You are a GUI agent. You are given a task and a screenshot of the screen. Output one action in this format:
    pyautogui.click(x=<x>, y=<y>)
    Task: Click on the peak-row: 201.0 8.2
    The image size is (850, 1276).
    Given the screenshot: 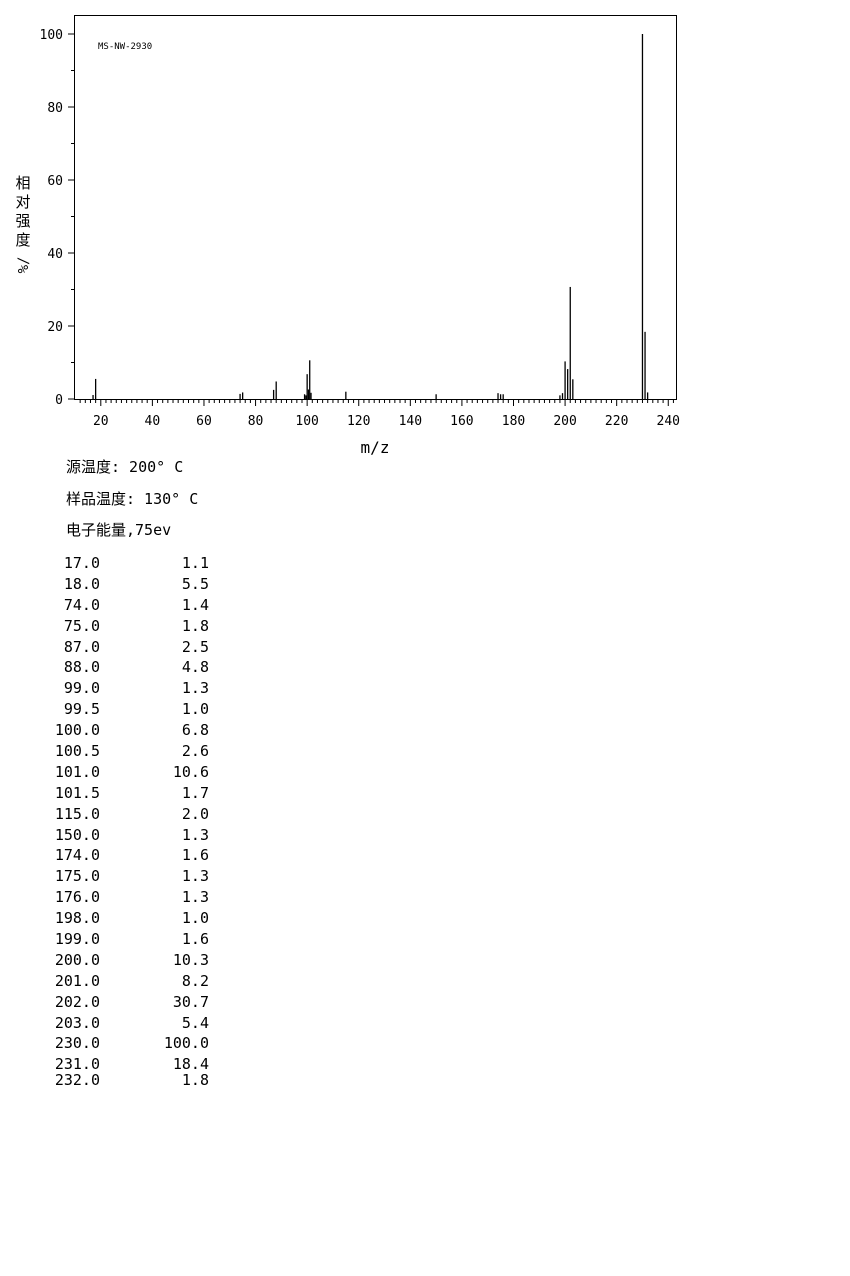 What is the action you would take?
    pyautogui.click(x=124, y=981)
    